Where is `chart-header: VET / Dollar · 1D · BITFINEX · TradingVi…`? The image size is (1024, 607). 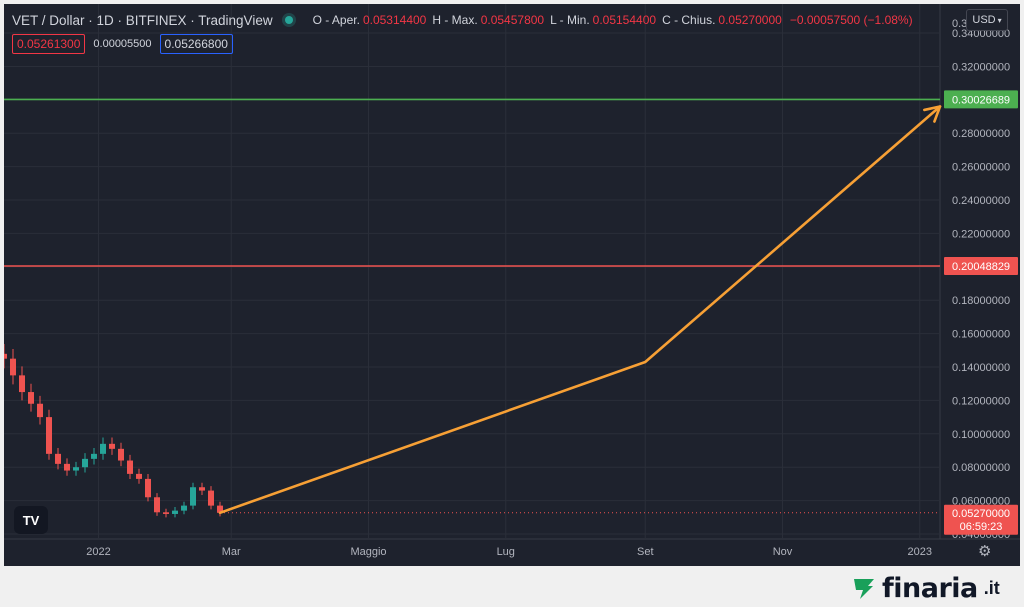
chart-header: VET / Dollar · 1D · BITFINEX · TradingVi… is located at coordinates (462, 20).